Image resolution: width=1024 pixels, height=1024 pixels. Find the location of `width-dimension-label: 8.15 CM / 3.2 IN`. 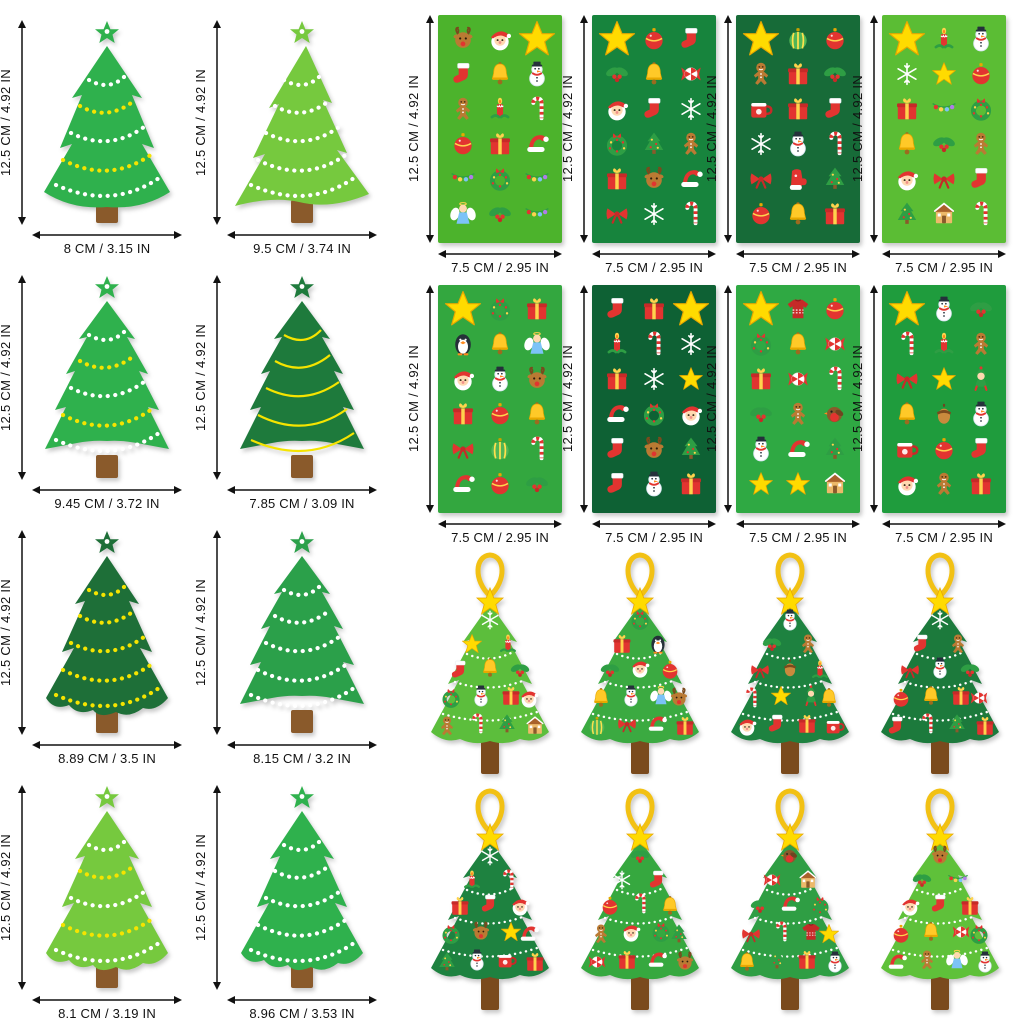

width-dimension-label: 8.15 CM / 3.2 IN is located at coordinates (302, 758).